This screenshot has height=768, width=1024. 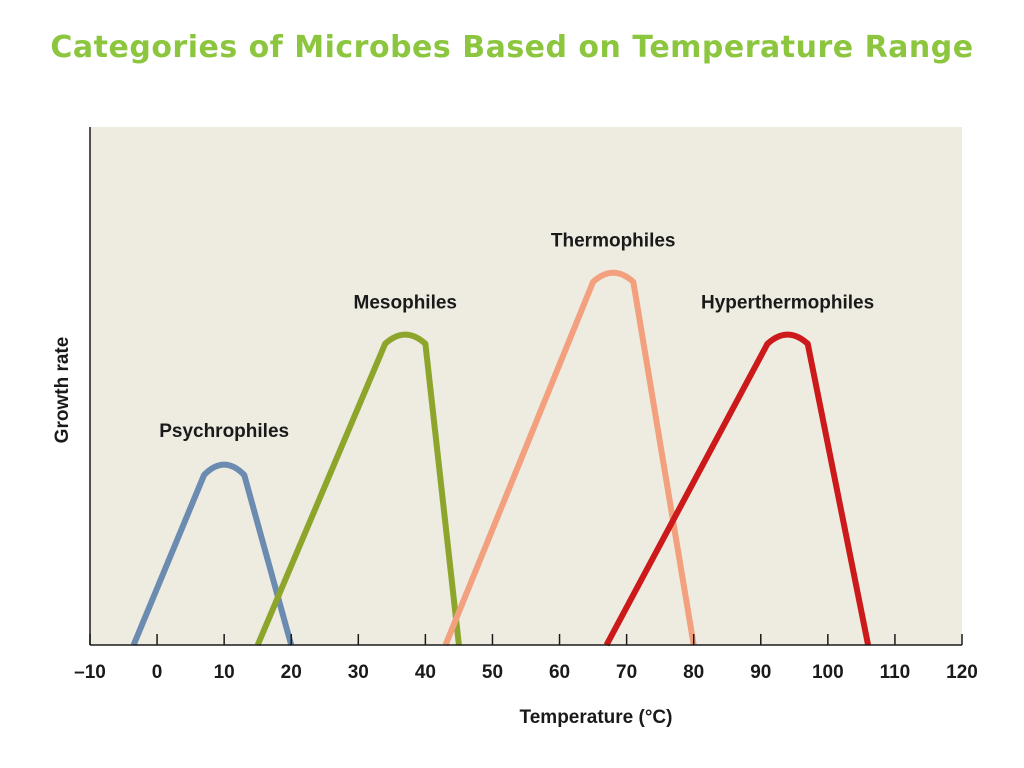 What do you see at coordinates (787, 302) in the screenshot?
I see `series-label-hyperthermophiles: Hyperthermophiles` at bounding box center [787, 302].